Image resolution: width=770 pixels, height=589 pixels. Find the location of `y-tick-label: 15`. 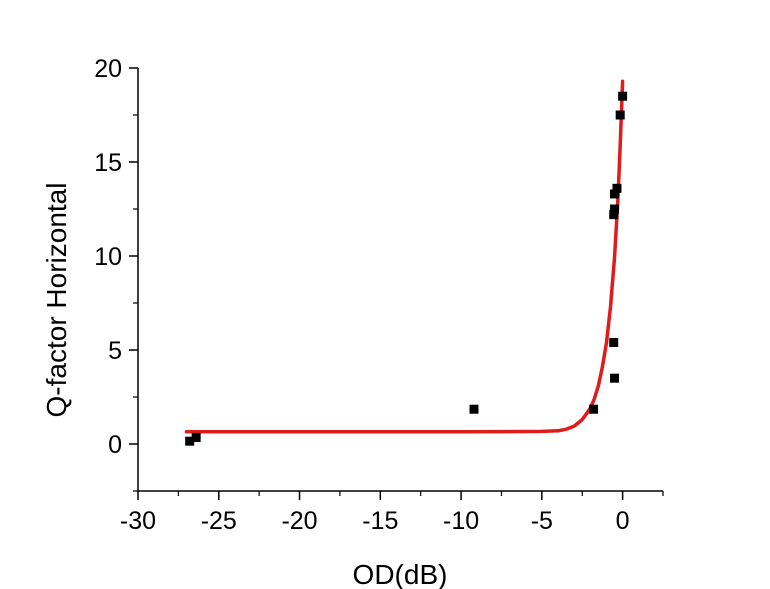

y-tick-label: 15 is located at coordinates (108, 163).